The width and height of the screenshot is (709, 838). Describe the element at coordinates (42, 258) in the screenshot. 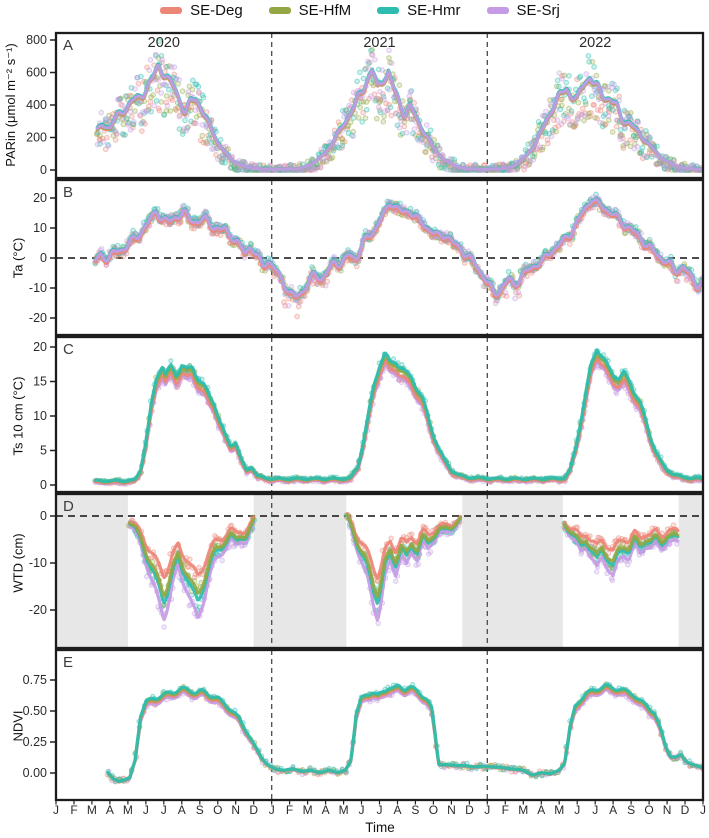

I see `y-axis-ticks: -20 -10 0 10 20` at that location.